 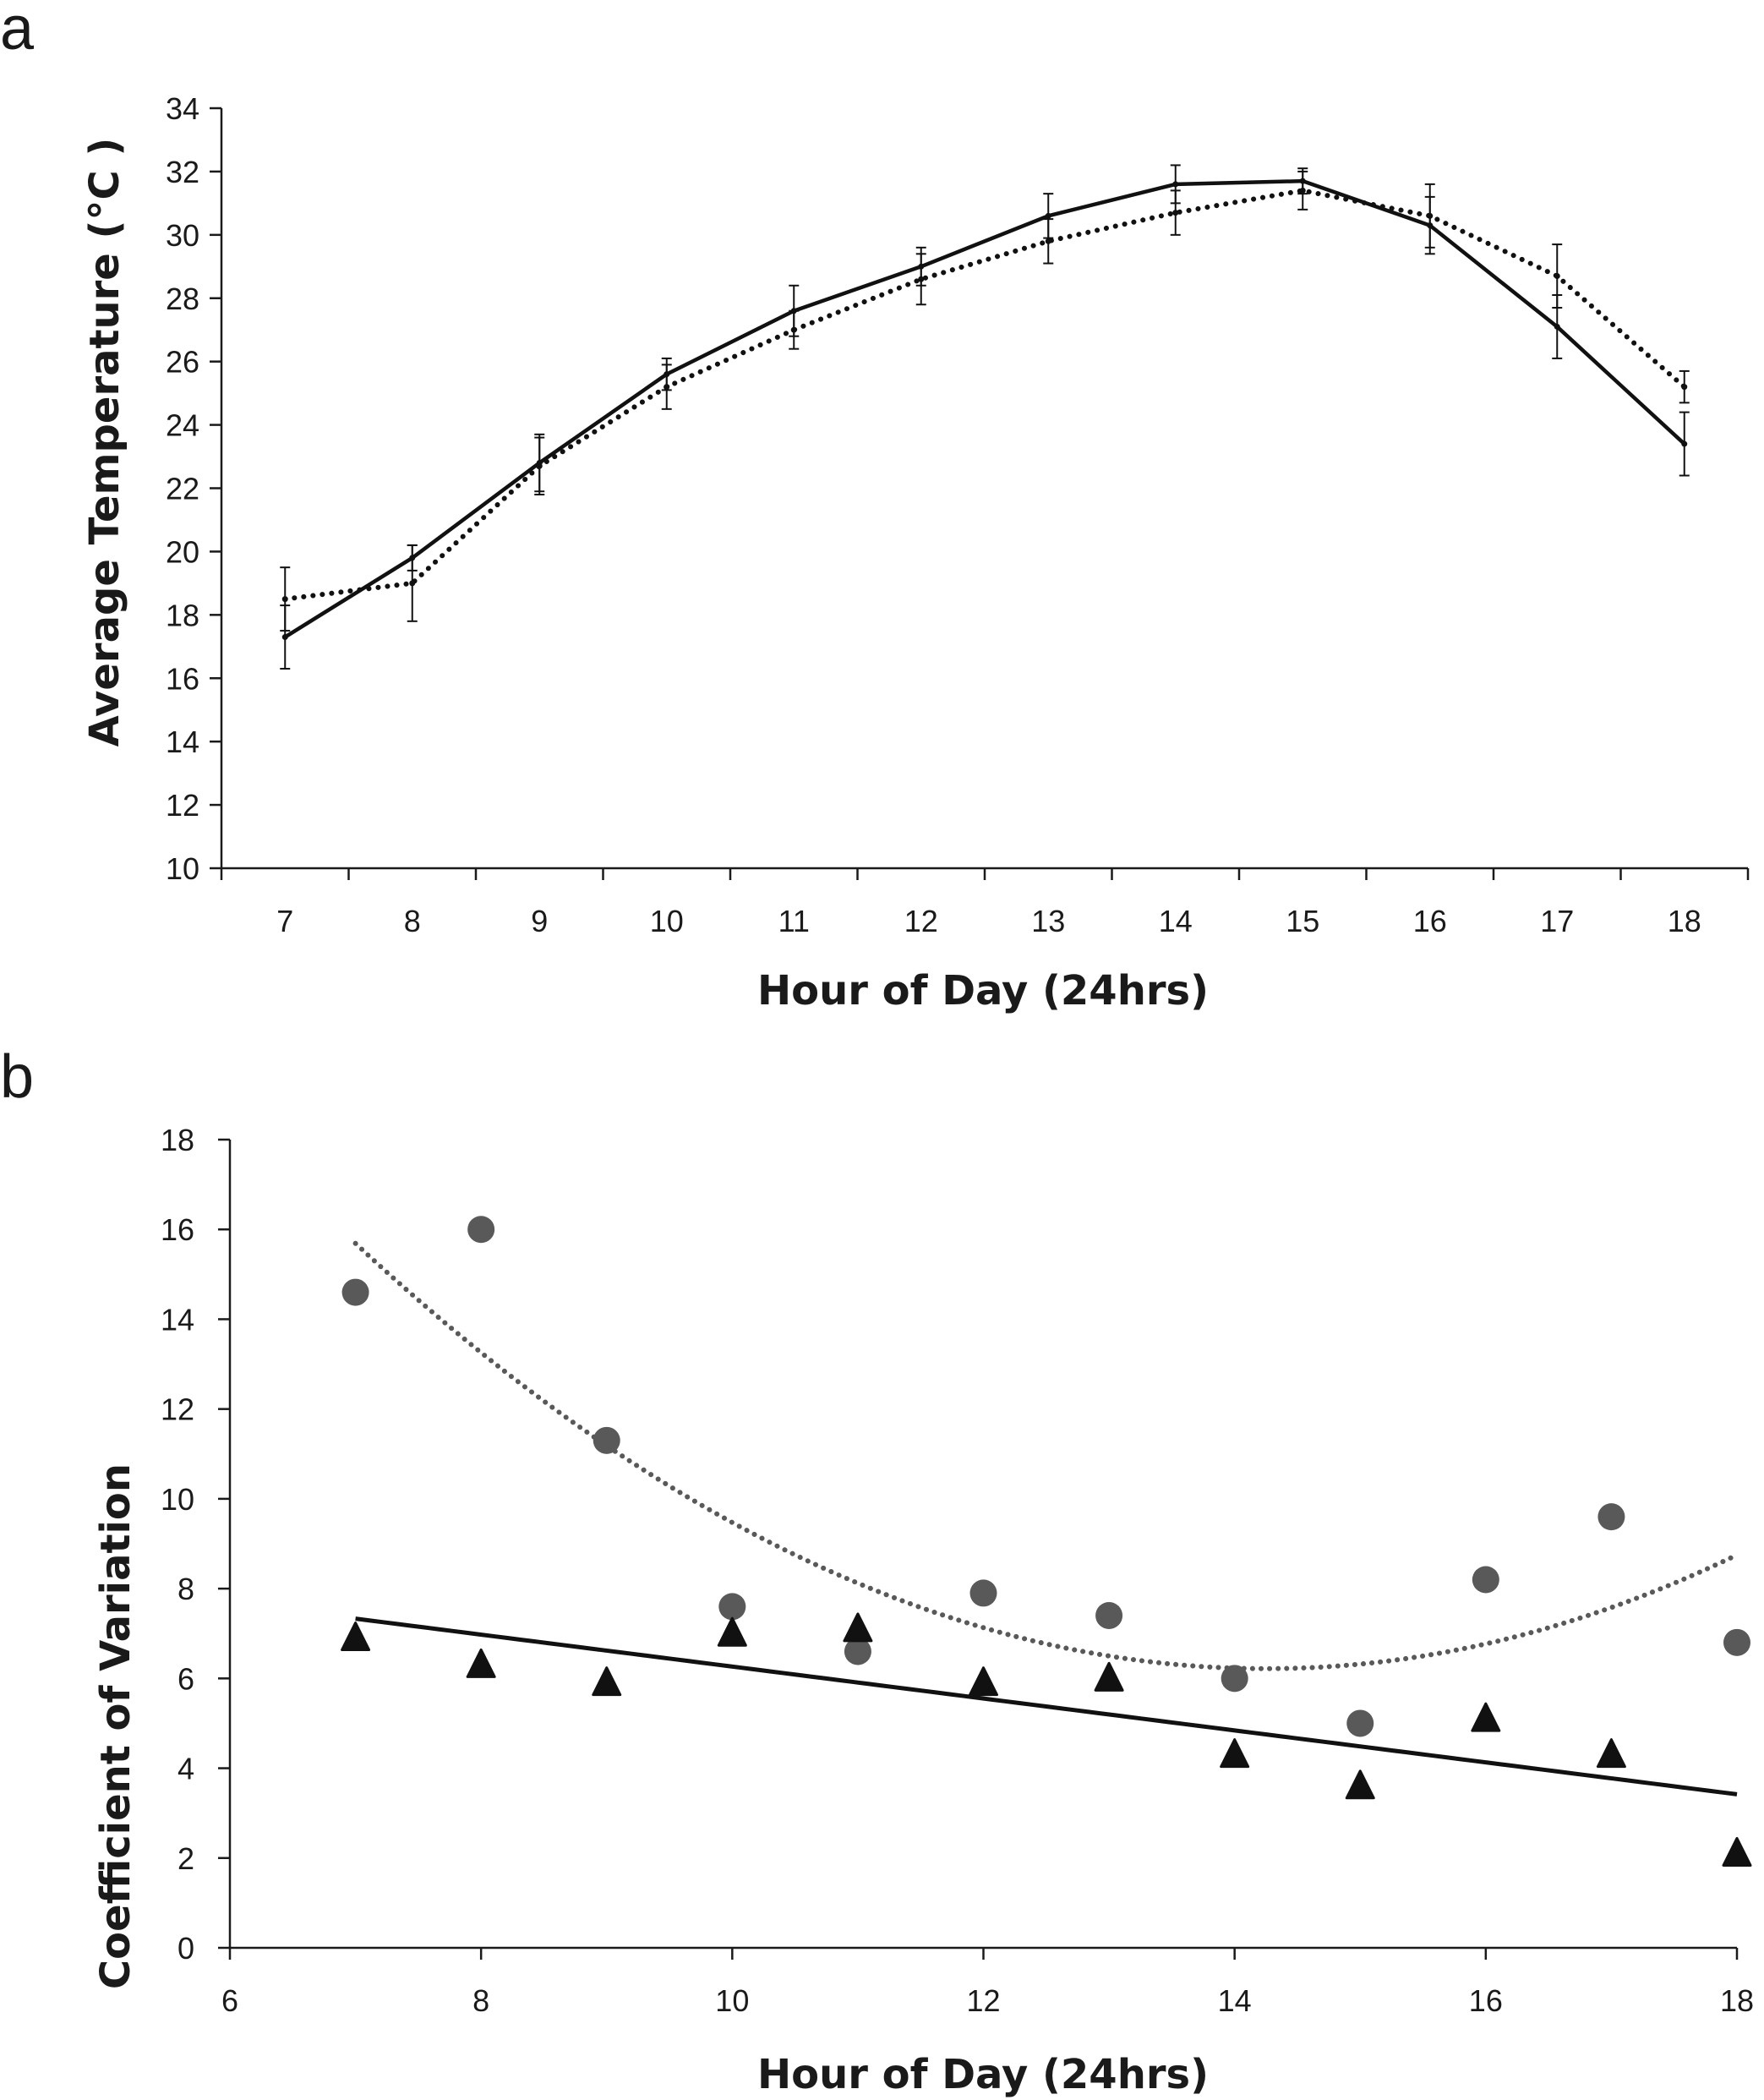 What do you see at coordinates (18, 31) in the screenshot?
I see `panel-label-a: a` at bounding box center [18, 31].